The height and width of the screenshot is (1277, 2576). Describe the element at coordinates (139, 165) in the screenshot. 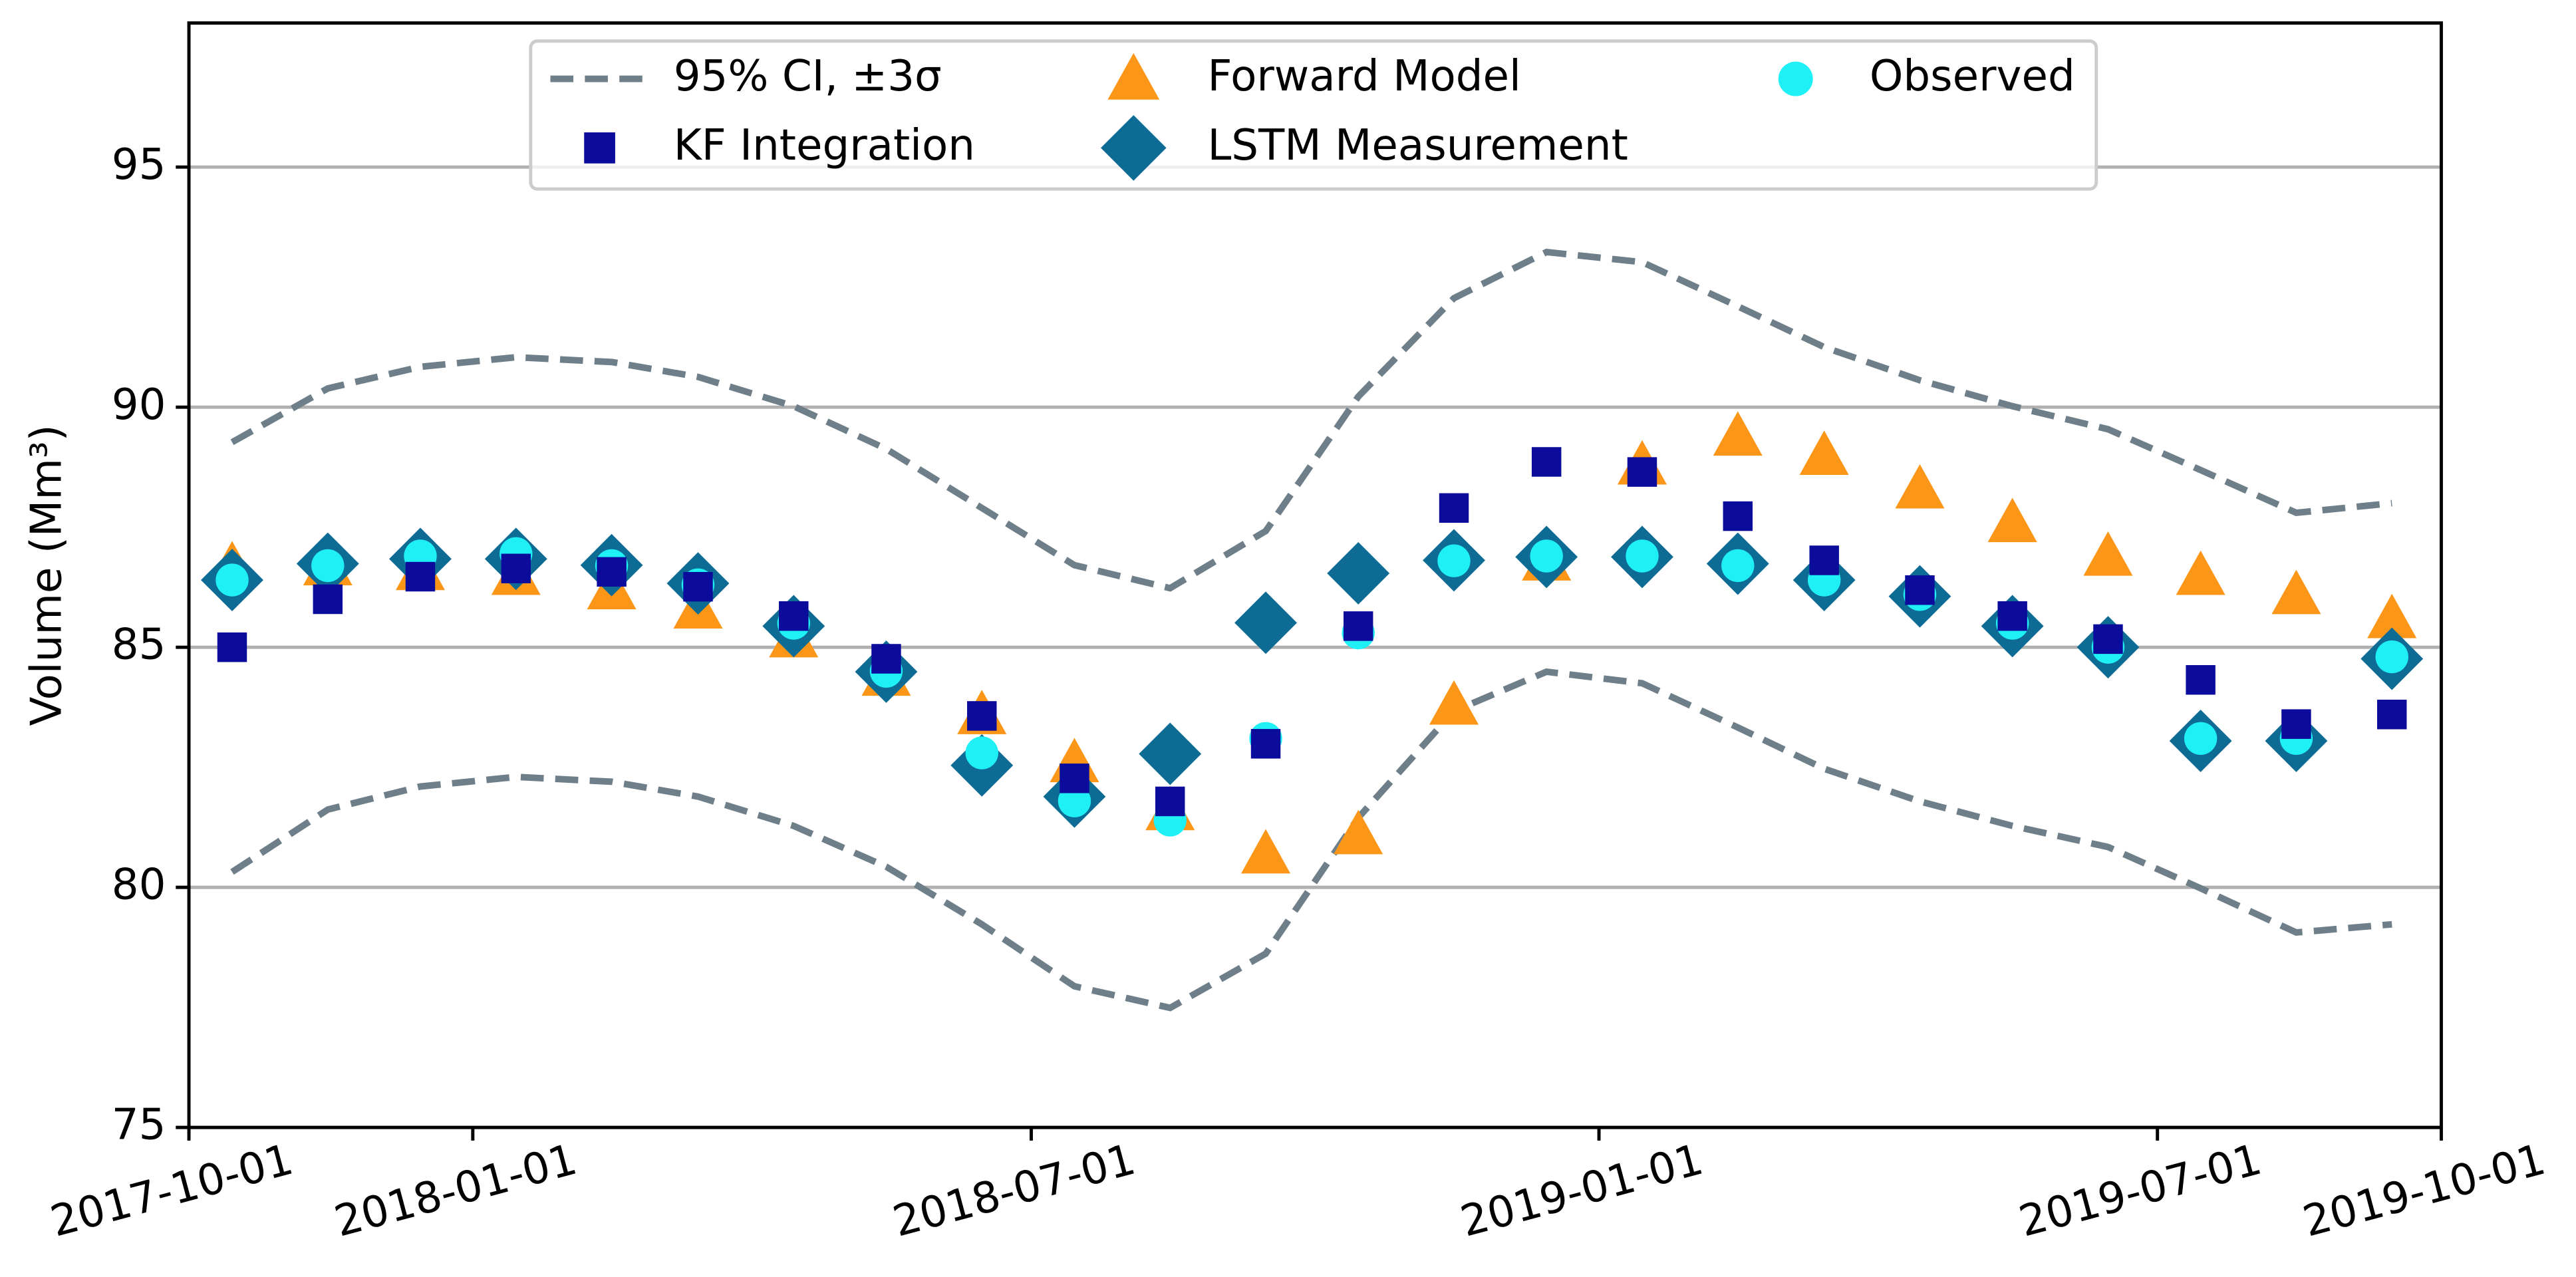

I see `y-tick-label: 95` at that location.